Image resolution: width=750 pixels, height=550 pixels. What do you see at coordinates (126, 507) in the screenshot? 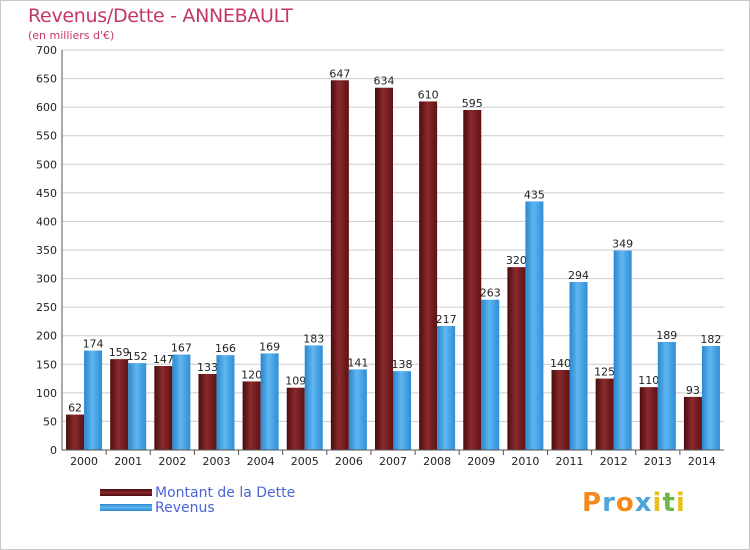
I see `legend-swatch-revenus` at bounding box center [126, 507].